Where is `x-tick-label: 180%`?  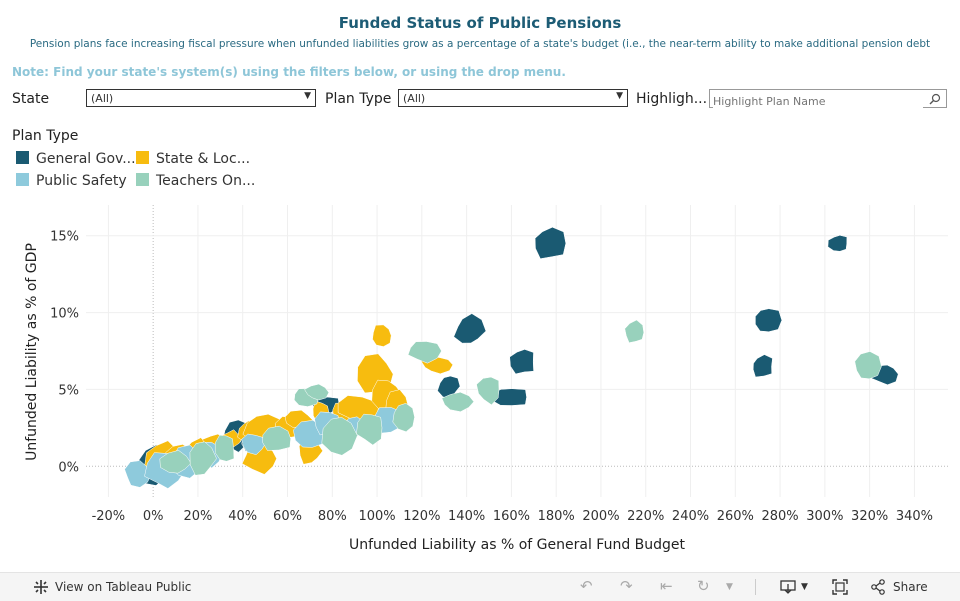 x-tick-label: 180% is located at coordinates (556, 516).